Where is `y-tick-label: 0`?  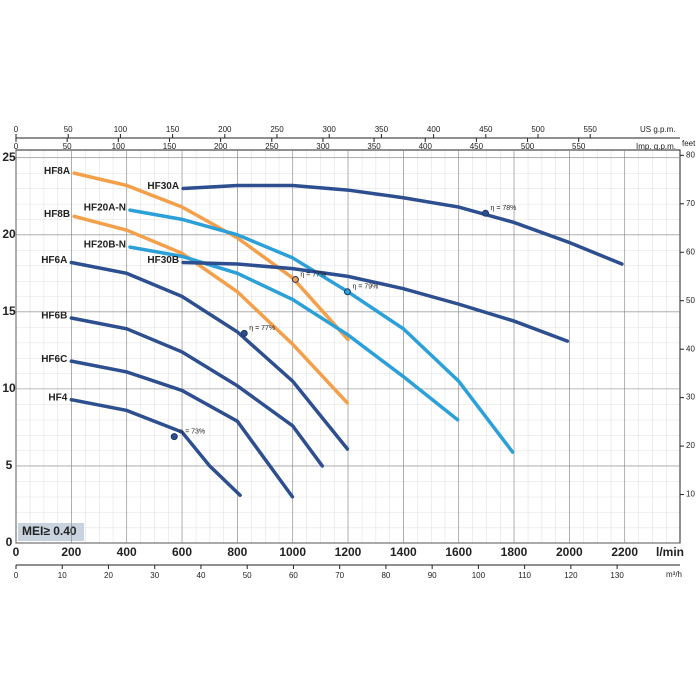 y-tick-label: 0 is located at coordinates (9, 542).